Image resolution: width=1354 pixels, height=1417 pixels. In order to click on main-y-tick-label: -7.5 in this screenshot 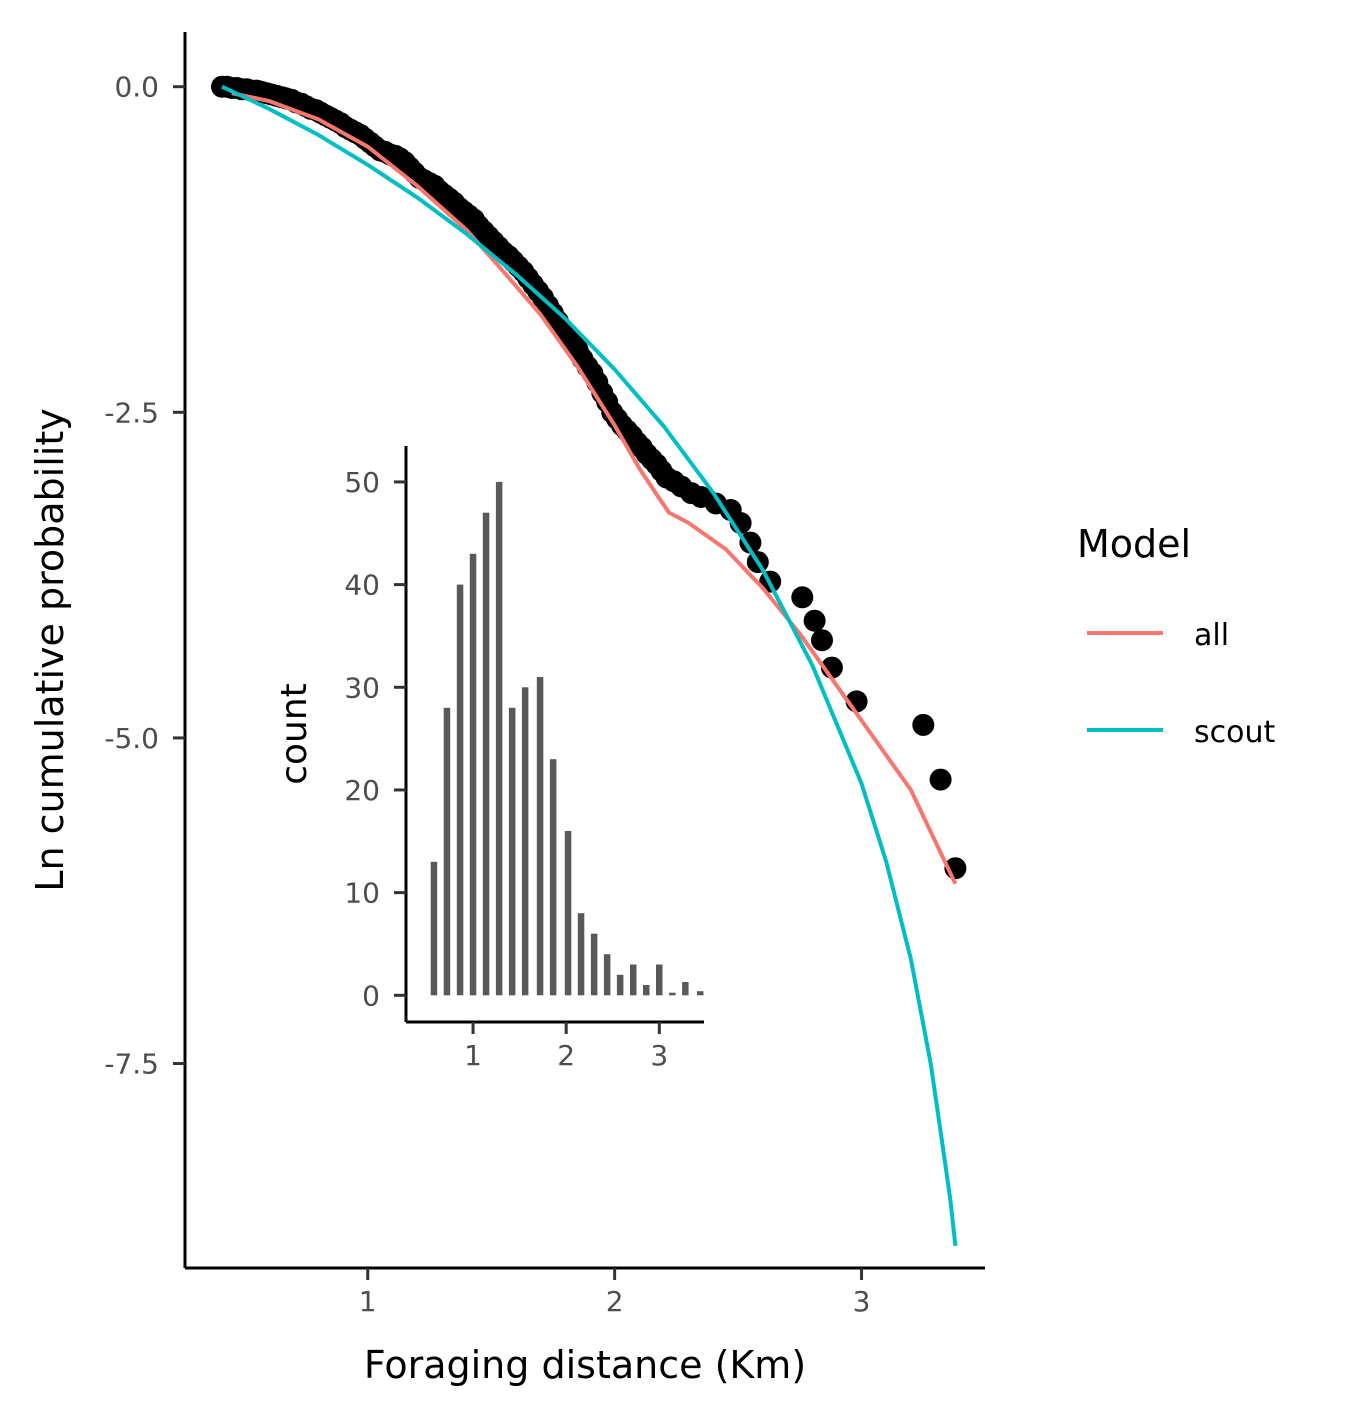, I will do `click(131, 1064)`.